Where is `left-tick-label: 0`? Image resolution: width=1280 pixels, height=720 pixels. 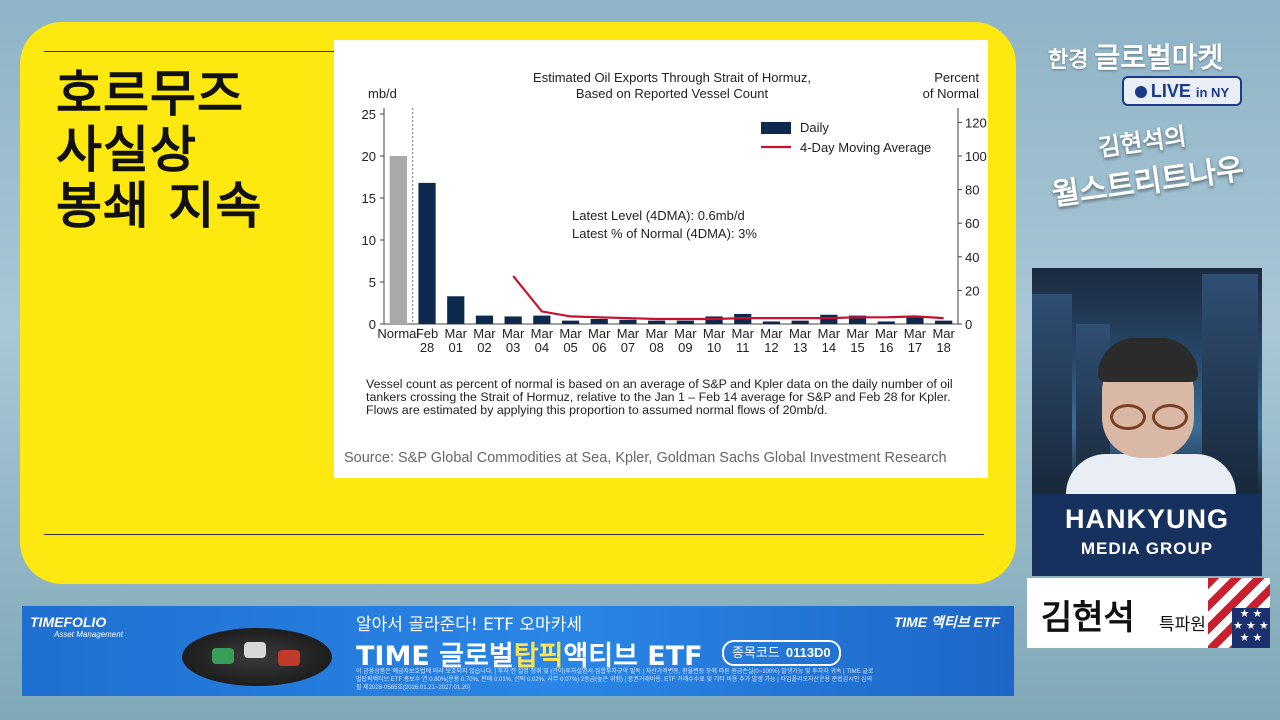
left-tick-label: 0 is located at coordinates (372, 324).